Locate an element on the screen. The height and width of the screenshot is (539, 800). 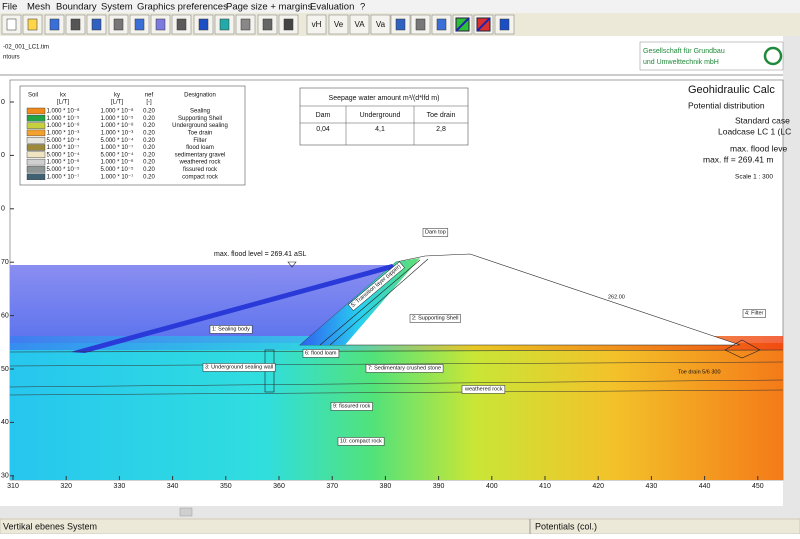
scroll-thumb is located at coordinates (186, 512).